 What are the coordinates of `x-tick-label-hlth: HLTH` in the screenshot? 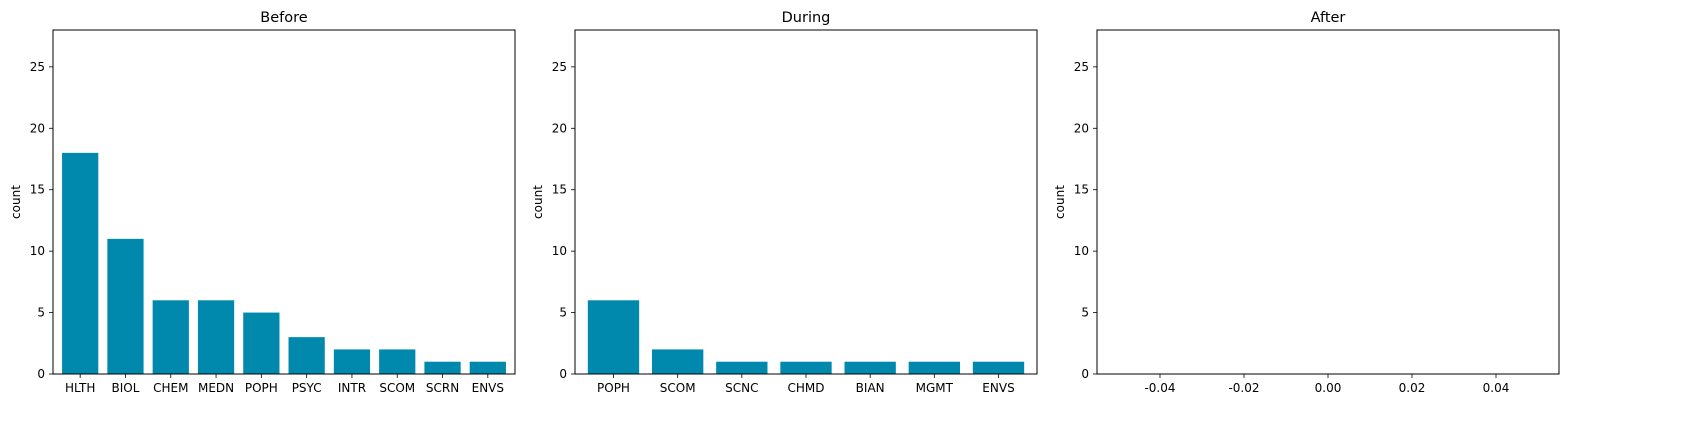 It's located at (80, 388).